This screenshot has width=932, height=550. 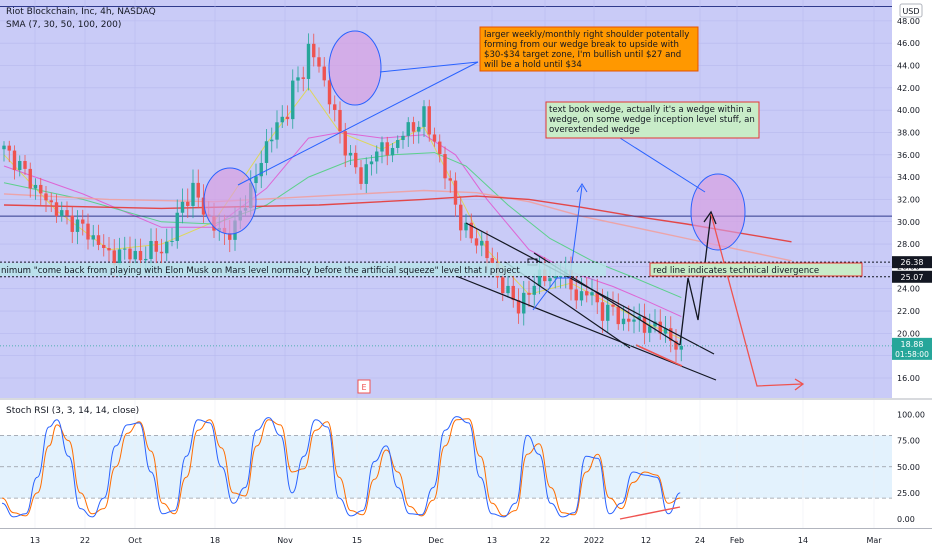 What do you see at coordinates (492, 540) in the screenshot?
I see `time-tick: 13` at bounding box center [492, 540].